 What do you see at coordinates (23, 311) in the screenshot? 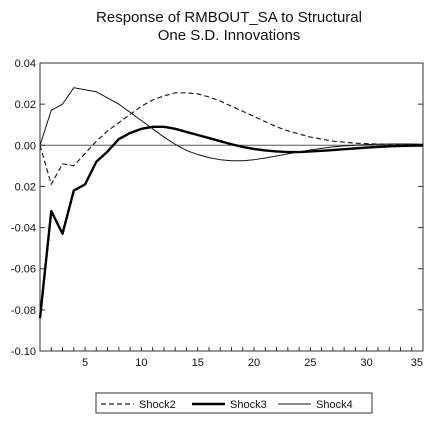
I see `y-tick-label: -0.08` at bounding box center [23, 311].